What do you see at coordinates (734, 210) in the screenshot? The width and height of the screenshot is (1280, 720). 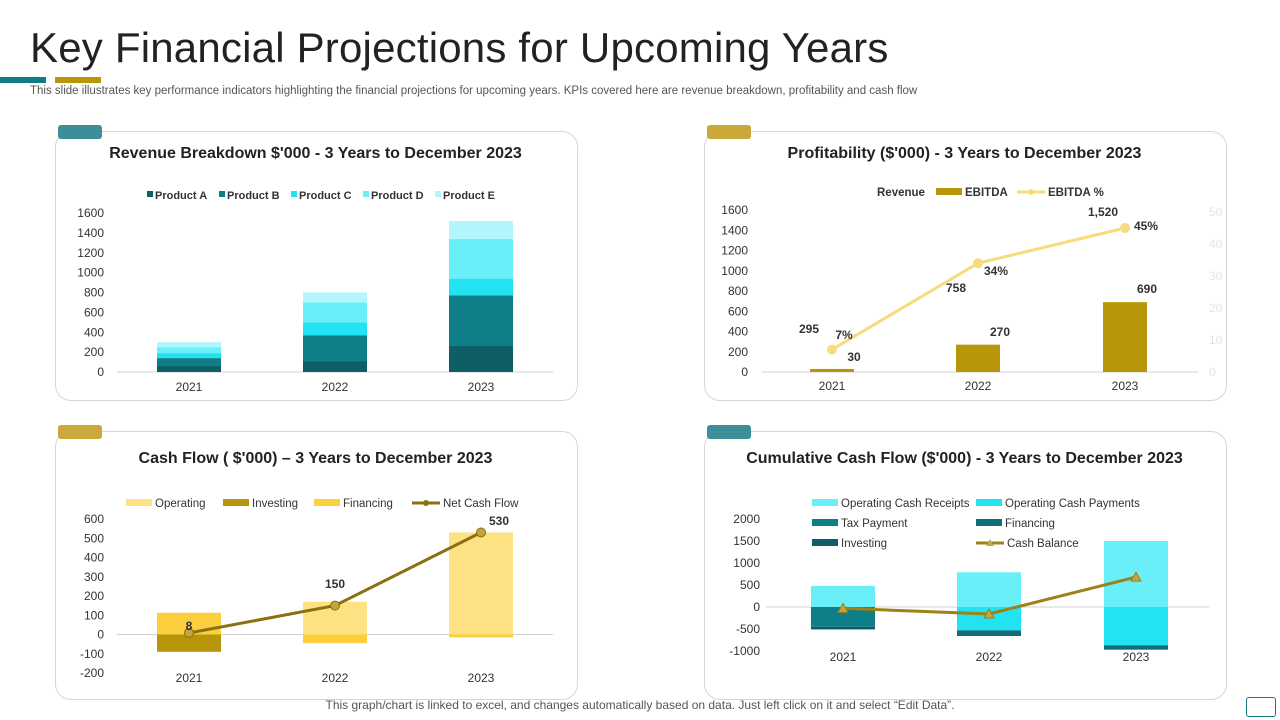 I see `y-tick-label: 1600` at bounding box center [734, 210].